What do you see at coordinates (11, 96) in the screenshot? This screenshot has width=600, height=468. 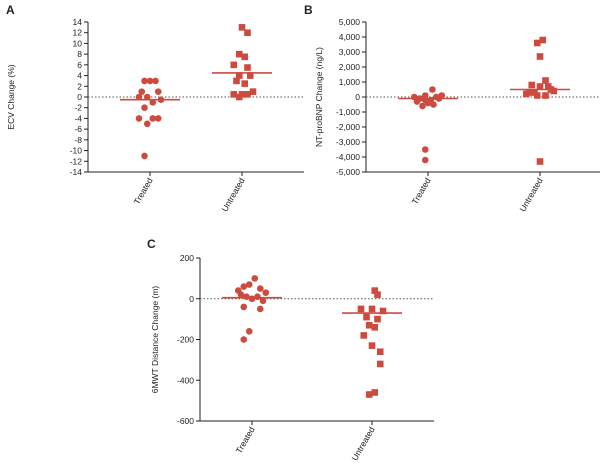 I see `y-axis-label: ECV Change (%)` at bounding box center [11, 96].